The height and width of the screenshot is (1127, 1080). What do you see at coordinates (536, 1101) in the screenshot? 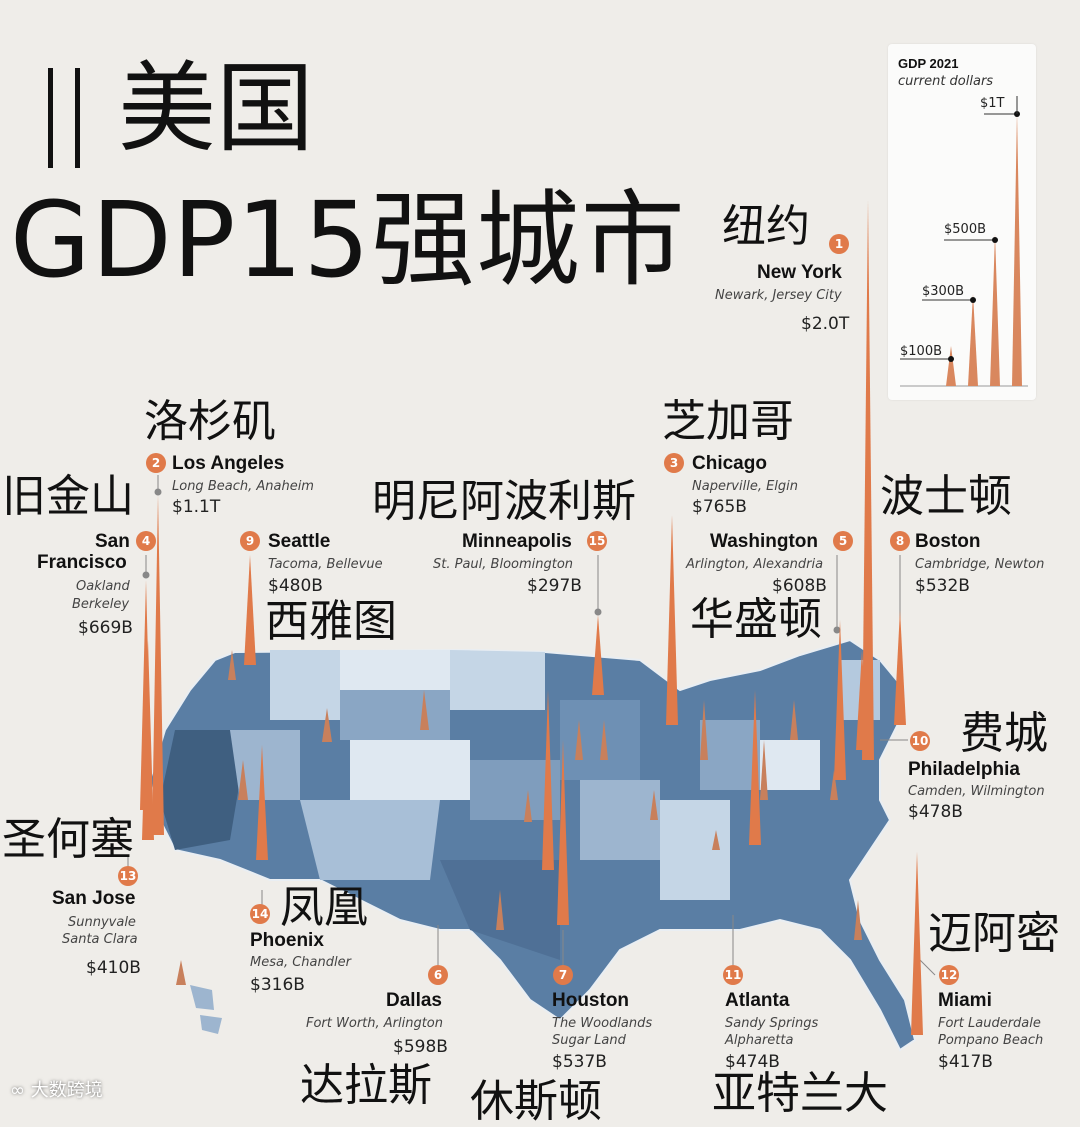
I see `city-cn-houston: 休斯顿` at bounding box center [536, 1101].